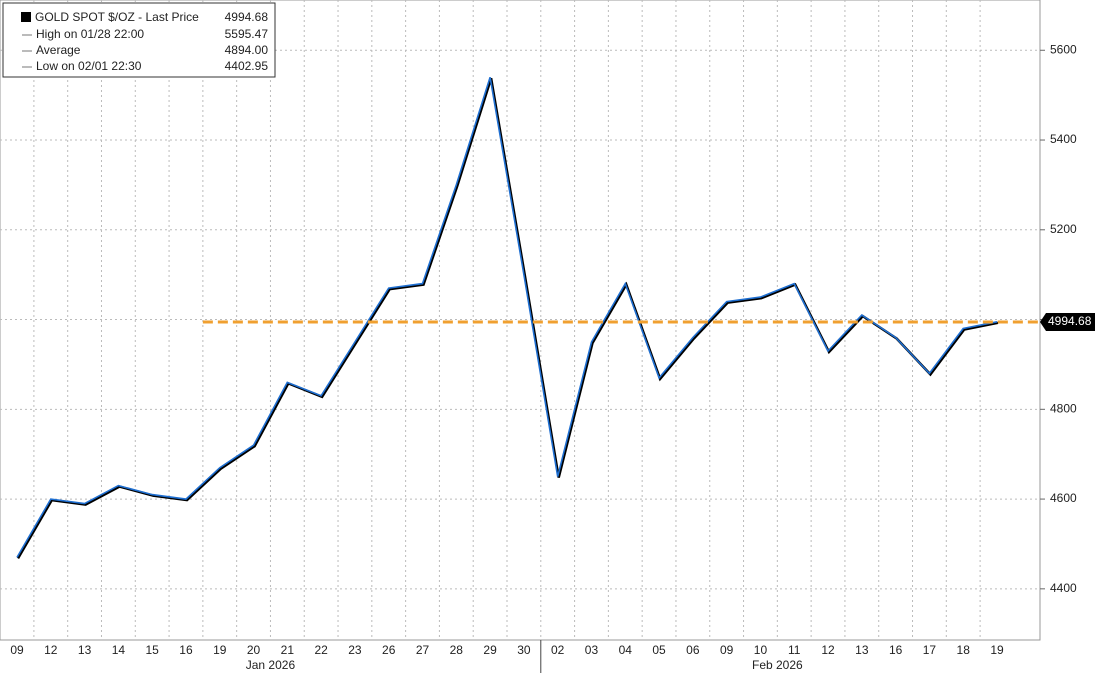 Image resolution: width=1095 pixels, height=673 pixels. Describe the element at coordinates (247, 50) in the screenshot. I see `legend-item-value: 4894.00` at that location.